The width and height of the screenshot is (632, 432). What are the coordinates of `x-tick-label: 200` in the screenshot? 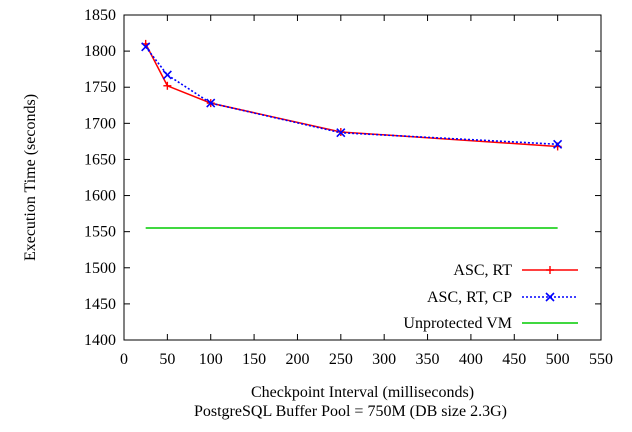 It's located at (297, 359).